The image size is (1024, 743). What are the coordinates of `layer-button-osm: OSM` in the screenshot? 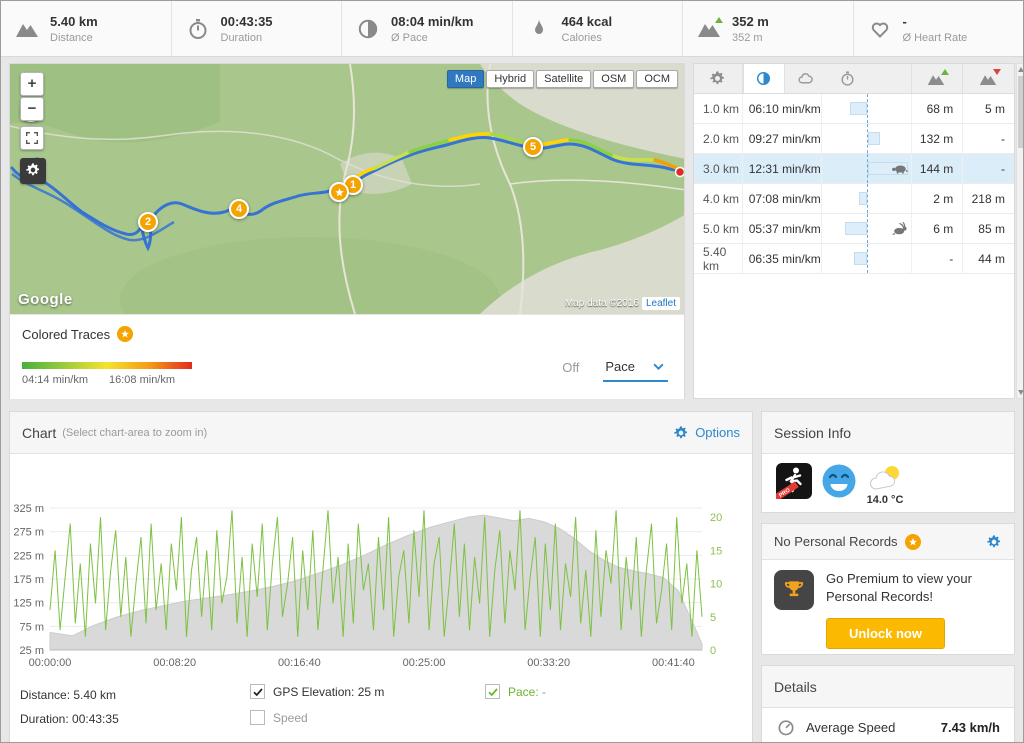 It's located at (614, 79).